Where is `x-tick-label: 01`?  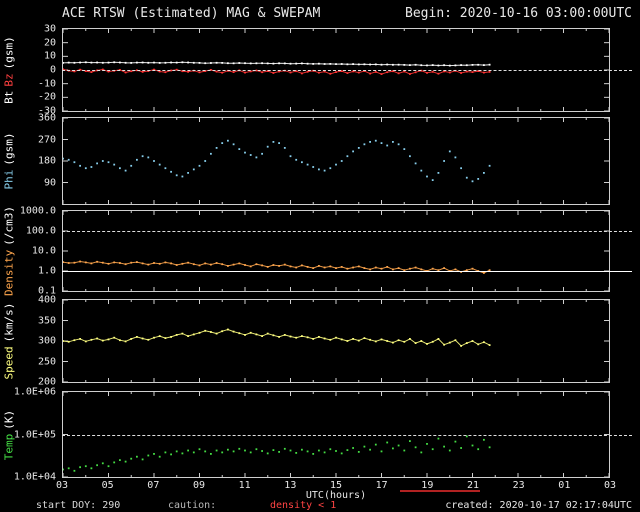 x-tick-label: 01 is located at coordinates (564, 485).